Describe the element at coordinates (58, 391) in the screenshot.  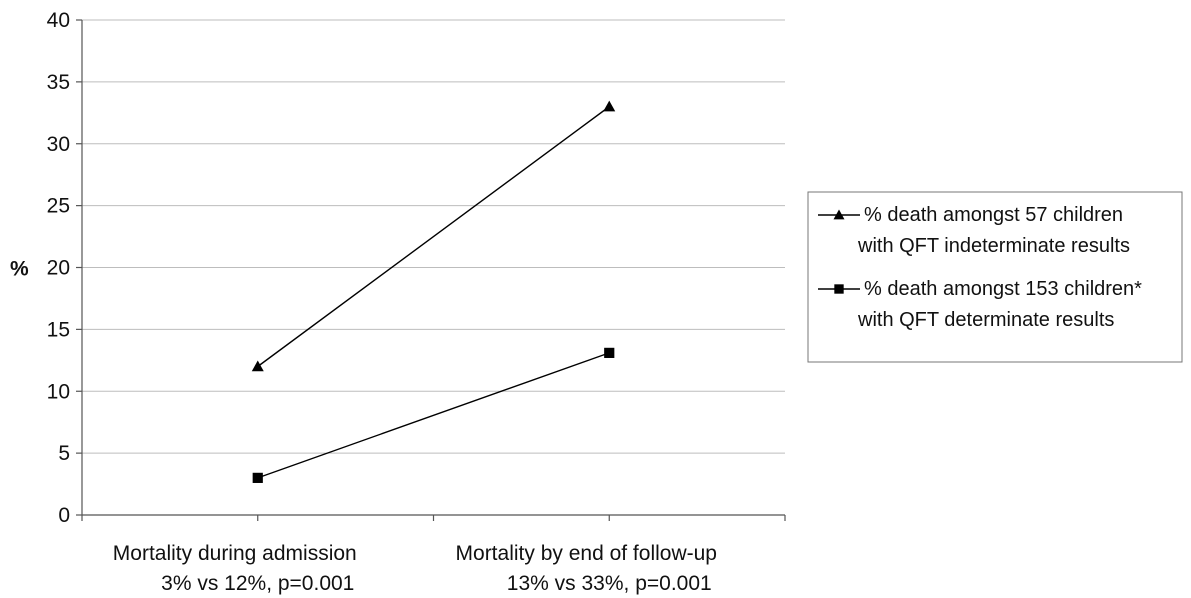
I see `y-tick-label: 10` at that location.